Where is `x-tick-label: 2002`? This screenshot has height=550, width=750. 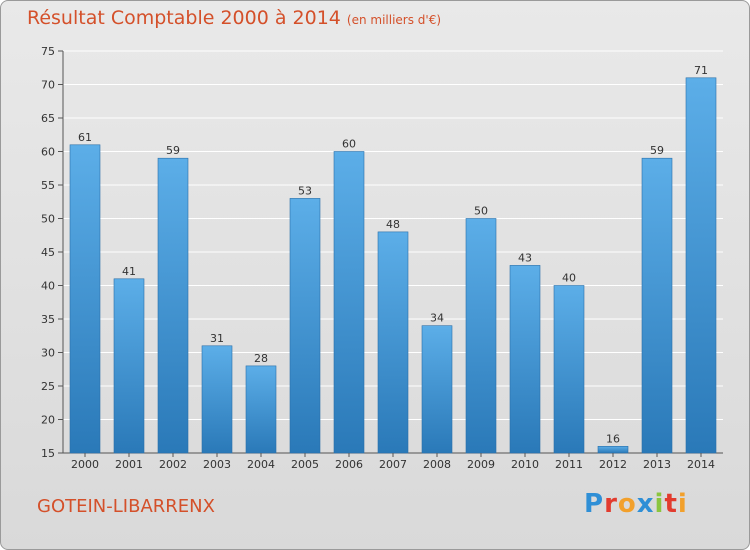 x-tick-label: 2002 is located at coordinates (173, 464).